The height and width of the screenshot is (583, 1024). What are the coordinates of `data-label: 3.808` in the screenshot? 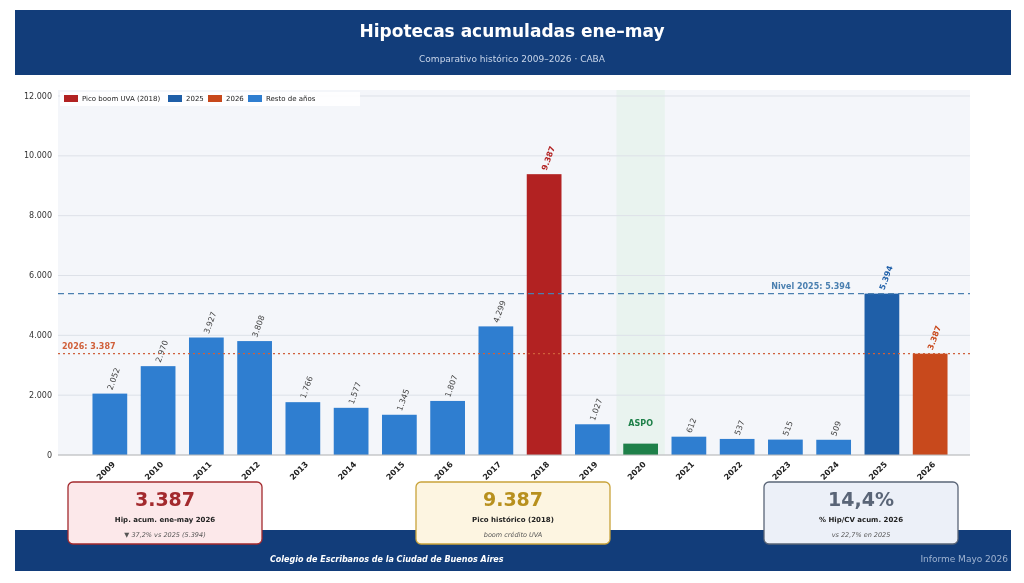 It's located at (258, 326).